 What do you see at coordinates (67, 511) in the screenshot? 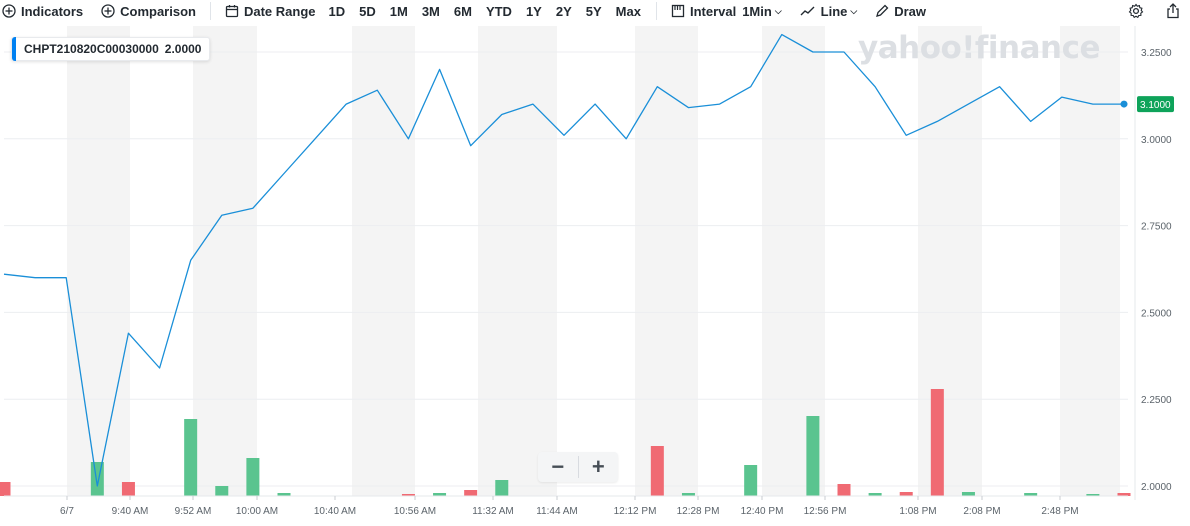
I see `x-tick-label: 6/7` at bounding box center [67, 511].